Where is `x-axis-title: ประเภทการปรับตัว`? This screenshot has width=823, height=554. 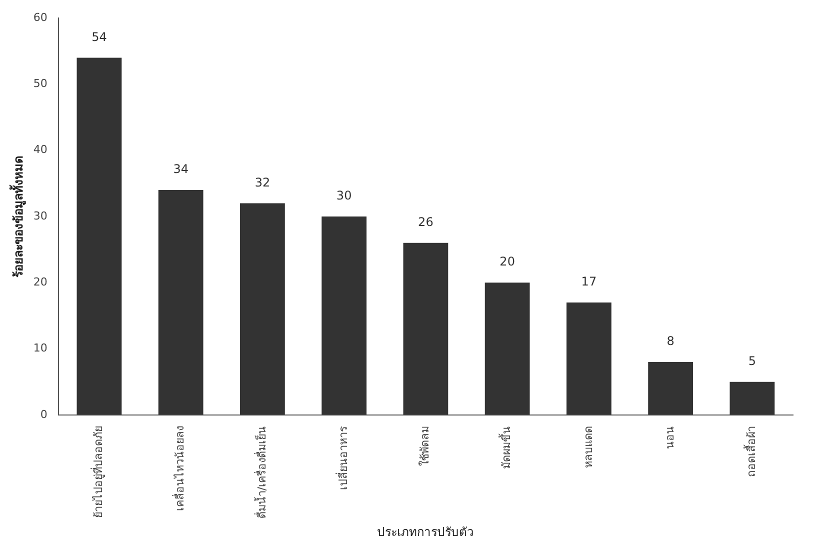
x-axis-title: ประเภทการปรับตัว is located at coordinates (425, 531).